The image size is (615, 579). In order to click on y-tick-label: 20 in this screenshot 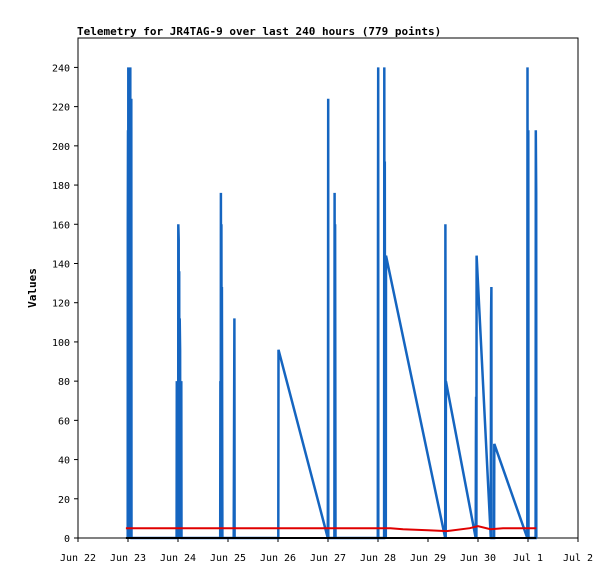, I will do `click(64, 500)`.